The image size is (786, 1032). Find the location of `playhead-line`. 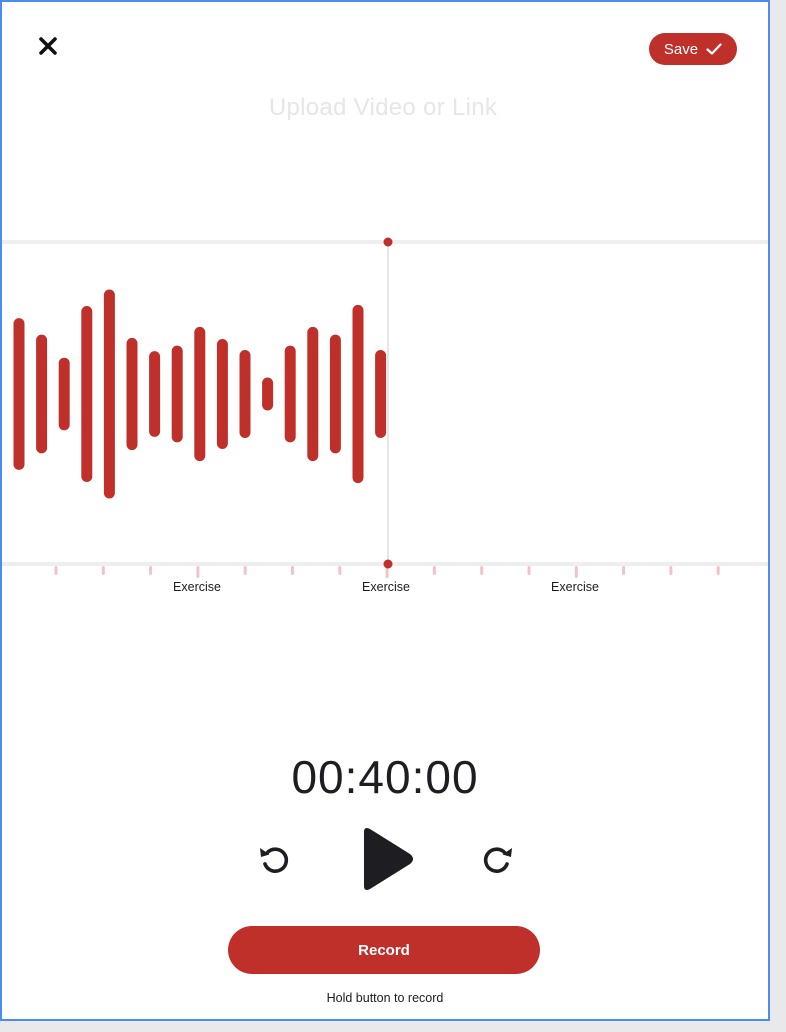

playhead-line is located at coordinates (388, 403).